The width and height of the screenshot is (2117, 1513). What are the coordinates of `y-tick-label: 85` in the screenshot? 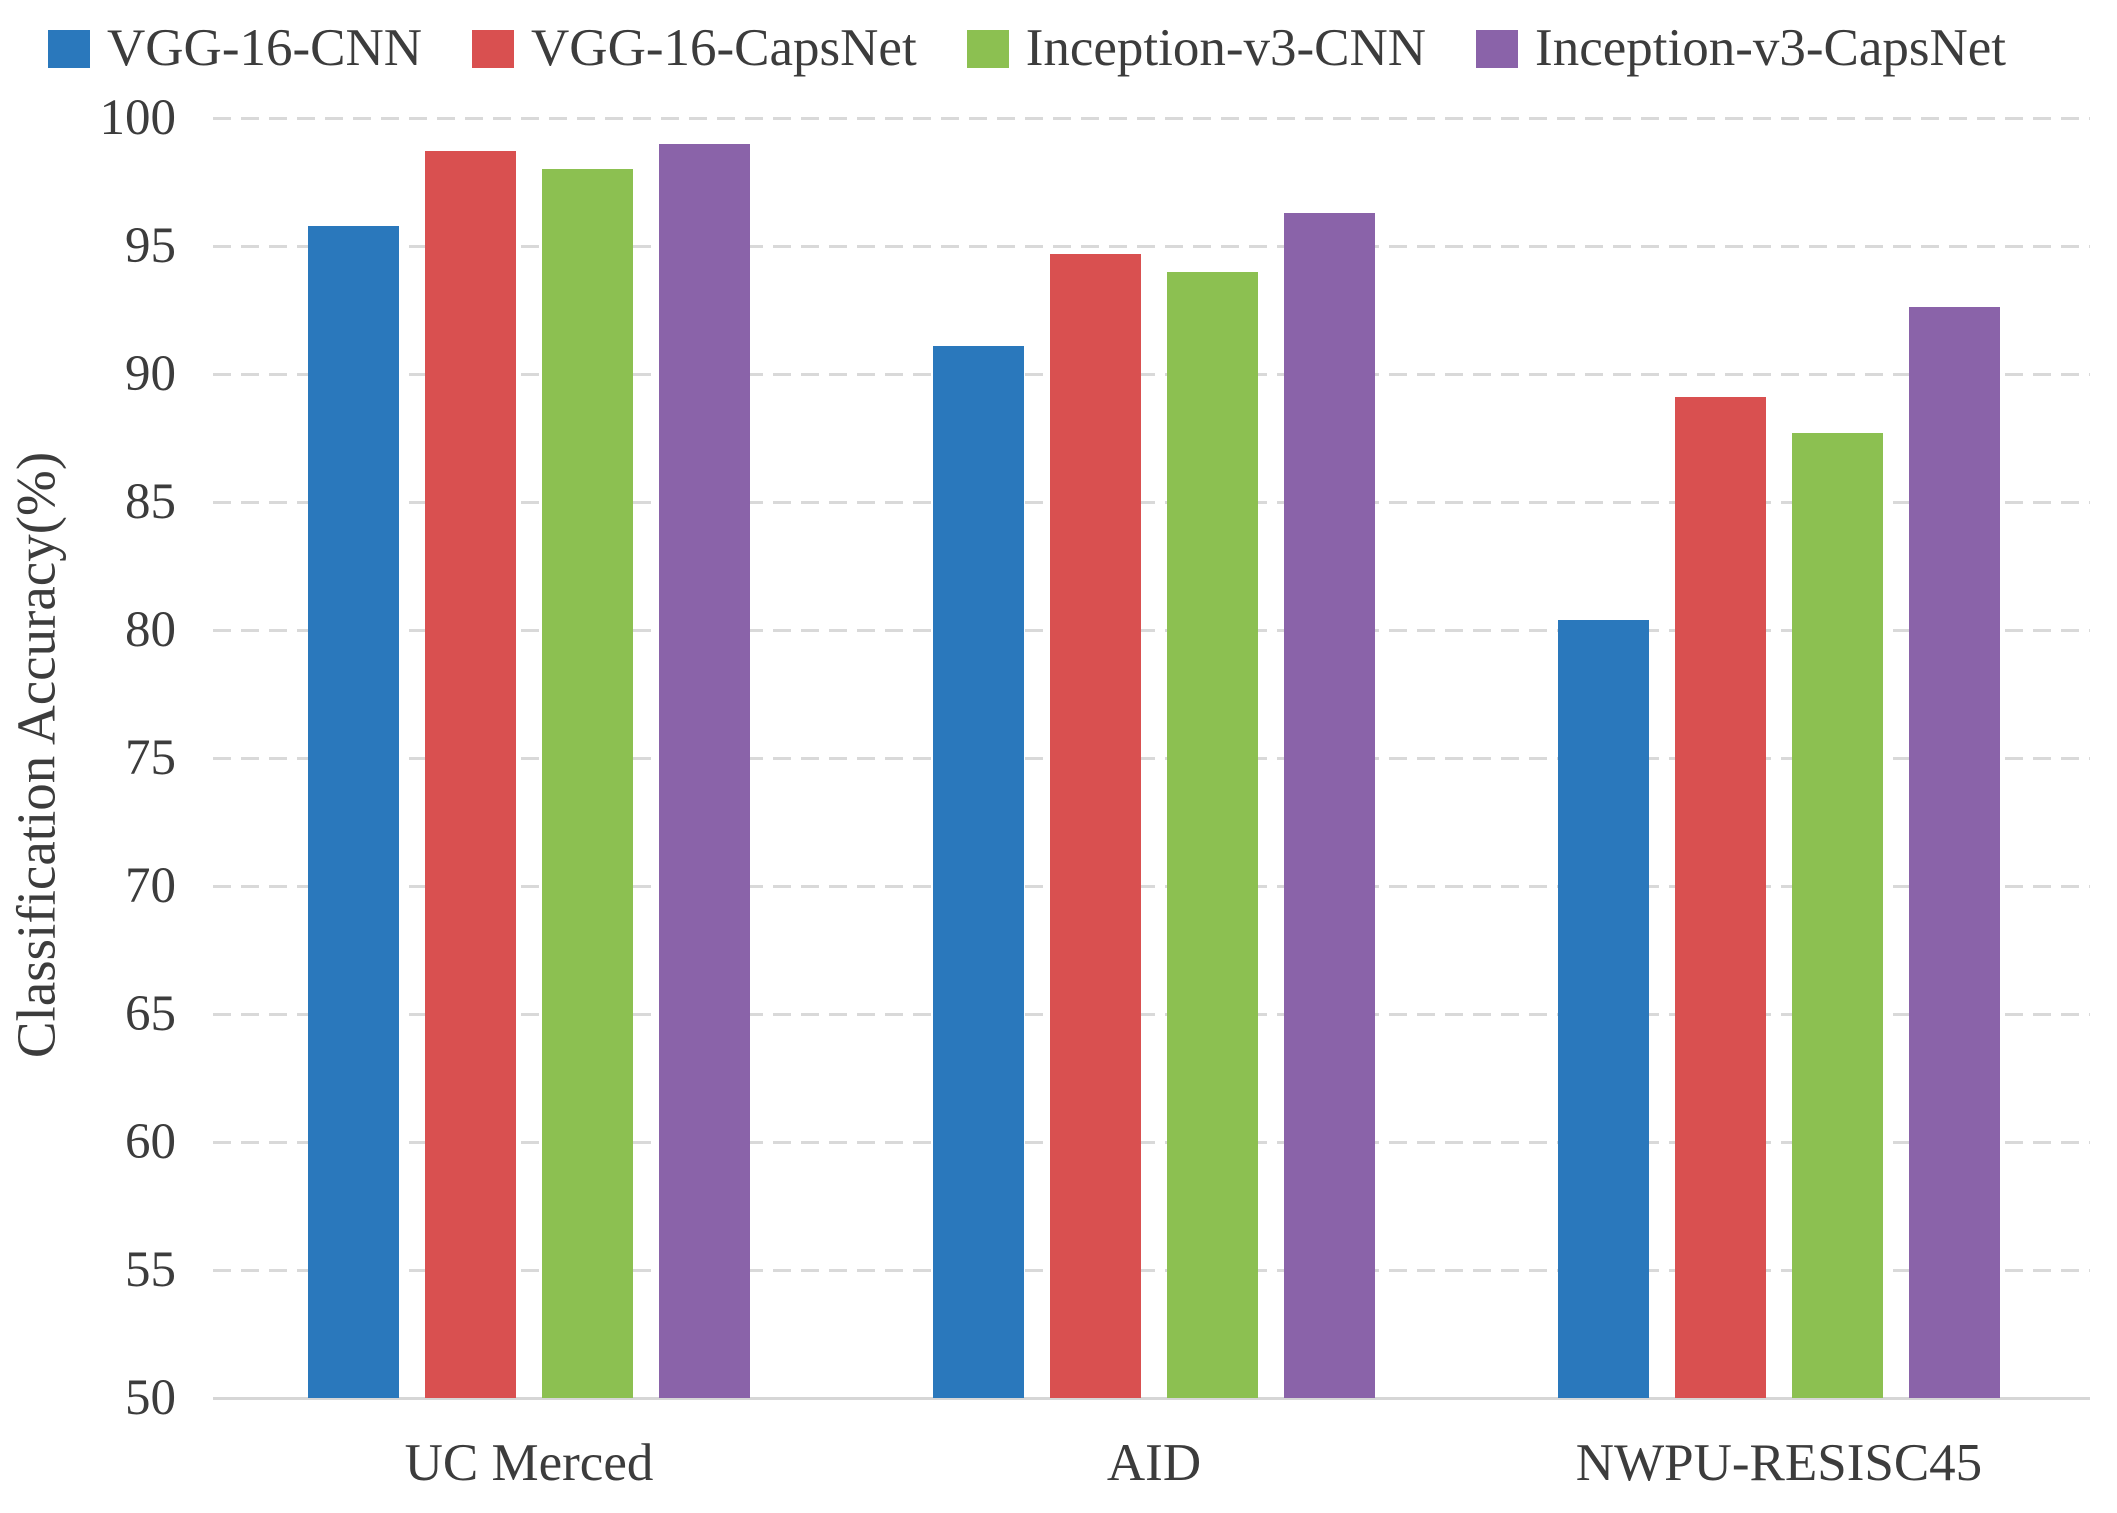 It's located at (150, 502).